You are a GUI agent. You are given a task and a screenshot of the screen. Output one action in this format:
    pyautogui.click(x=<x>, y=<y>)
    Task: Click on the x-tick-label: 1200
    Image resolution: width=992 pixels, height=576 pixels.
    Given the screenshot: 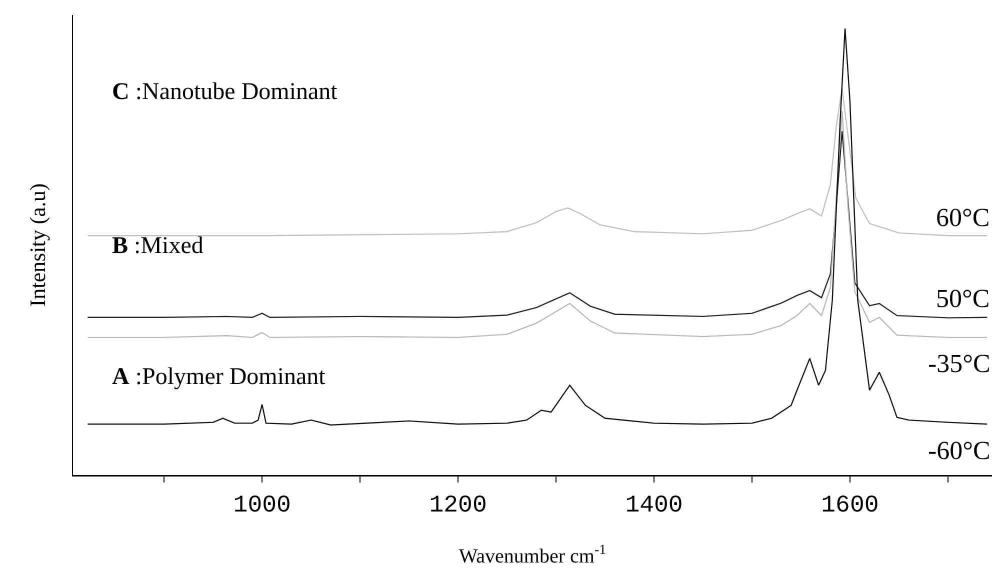 What is the action you would take?
    pyautogui.click(x=458, y=506)
    